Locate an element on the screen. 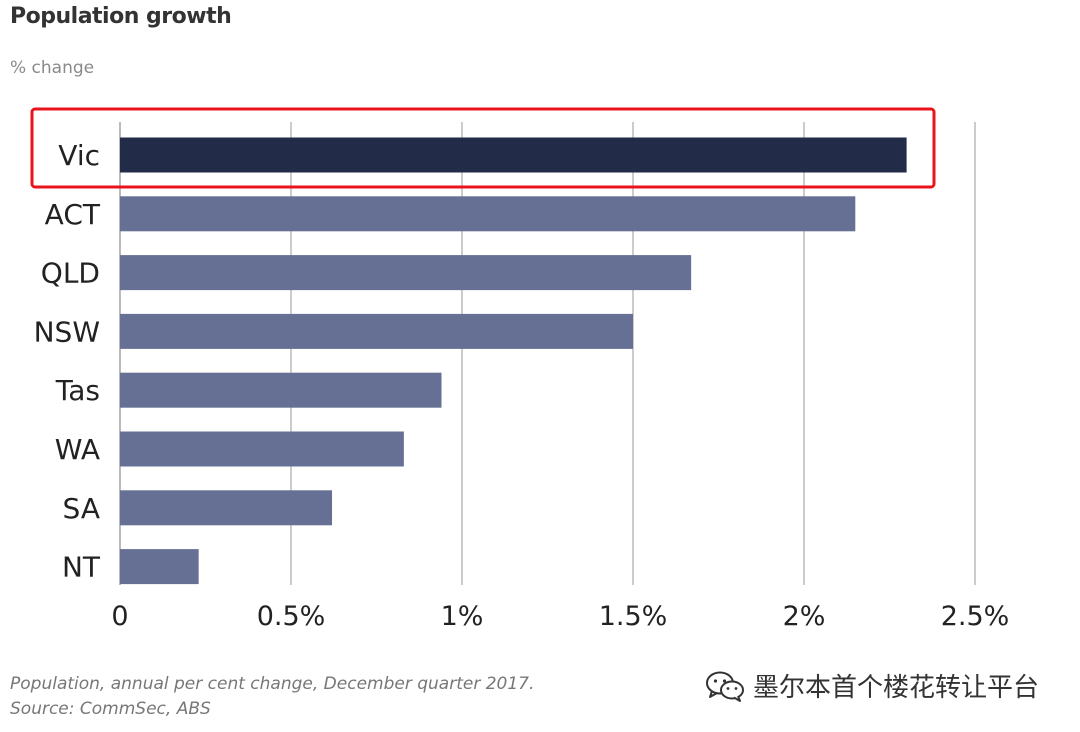 This screenshot has height=732, width=1080. x-tick-label: 2% is located at coordinates (804, 616).